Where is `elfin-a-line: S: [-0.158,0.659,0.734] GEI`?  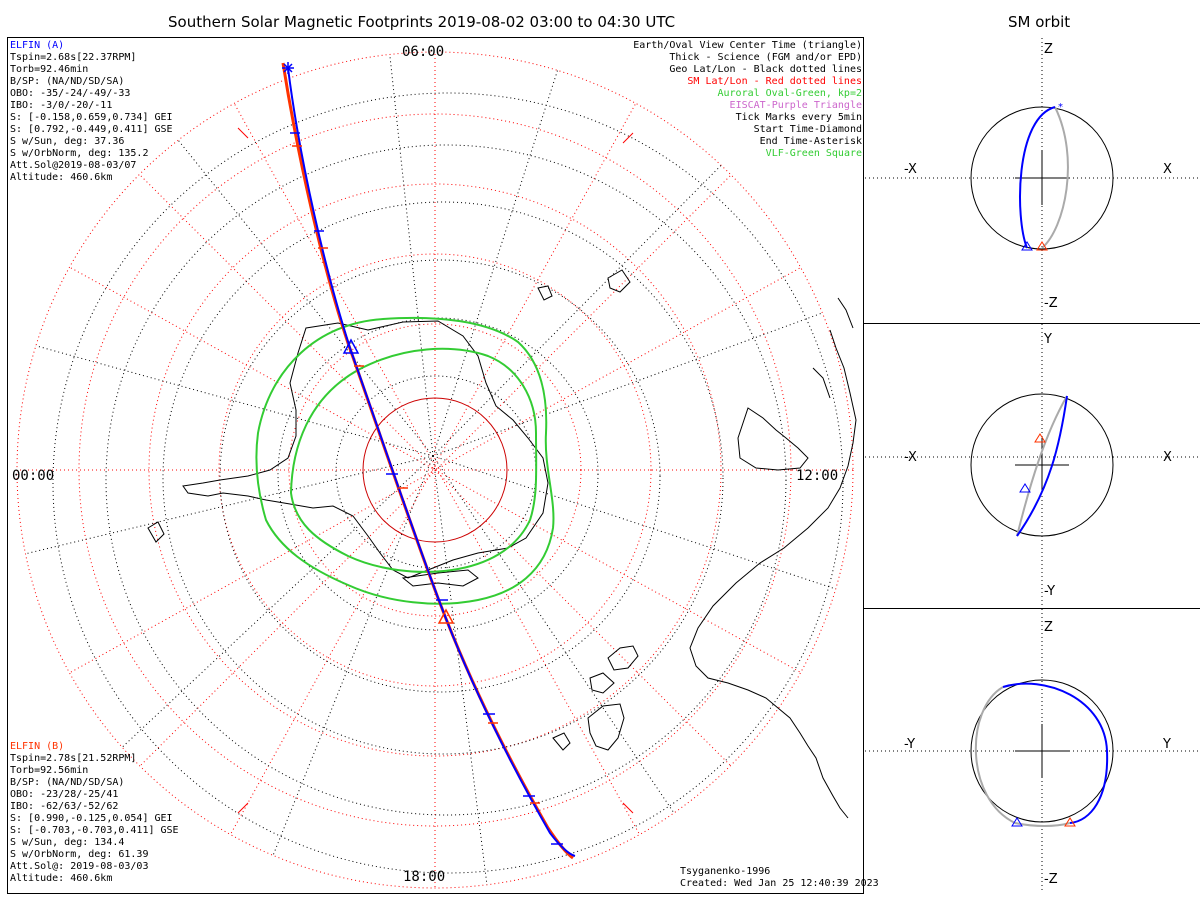
elfin-a-line: S: [-0.158,0.659,0.734] GEI is located at coordinates (91, 117).